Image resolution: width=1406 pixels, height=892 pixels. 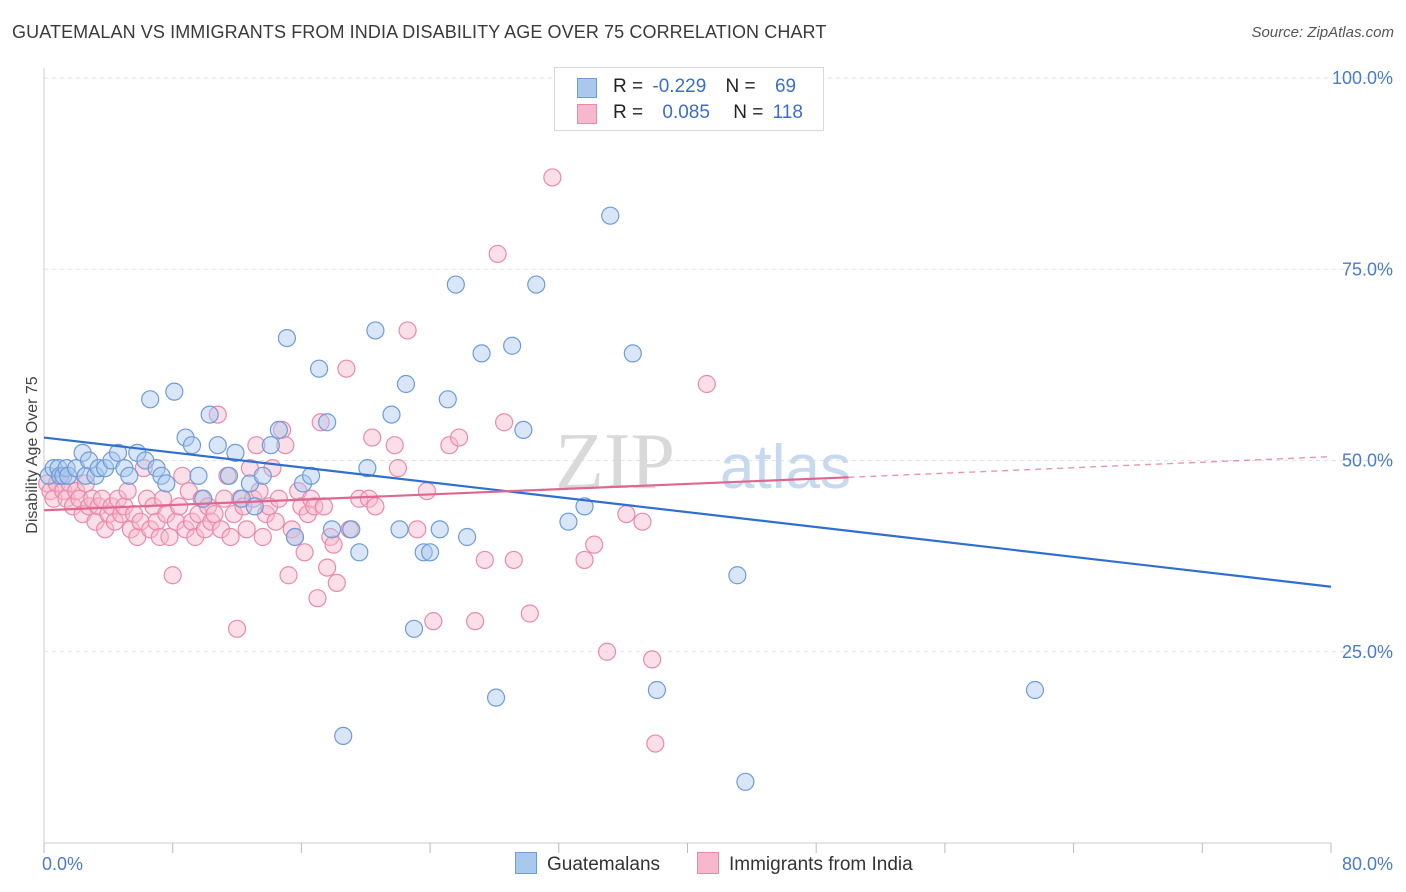 What do you see at coordinates (32, 455) in the screenshot?
I see `y-axis-label: Disability Age Over 75` at bounding box center [32, 455].